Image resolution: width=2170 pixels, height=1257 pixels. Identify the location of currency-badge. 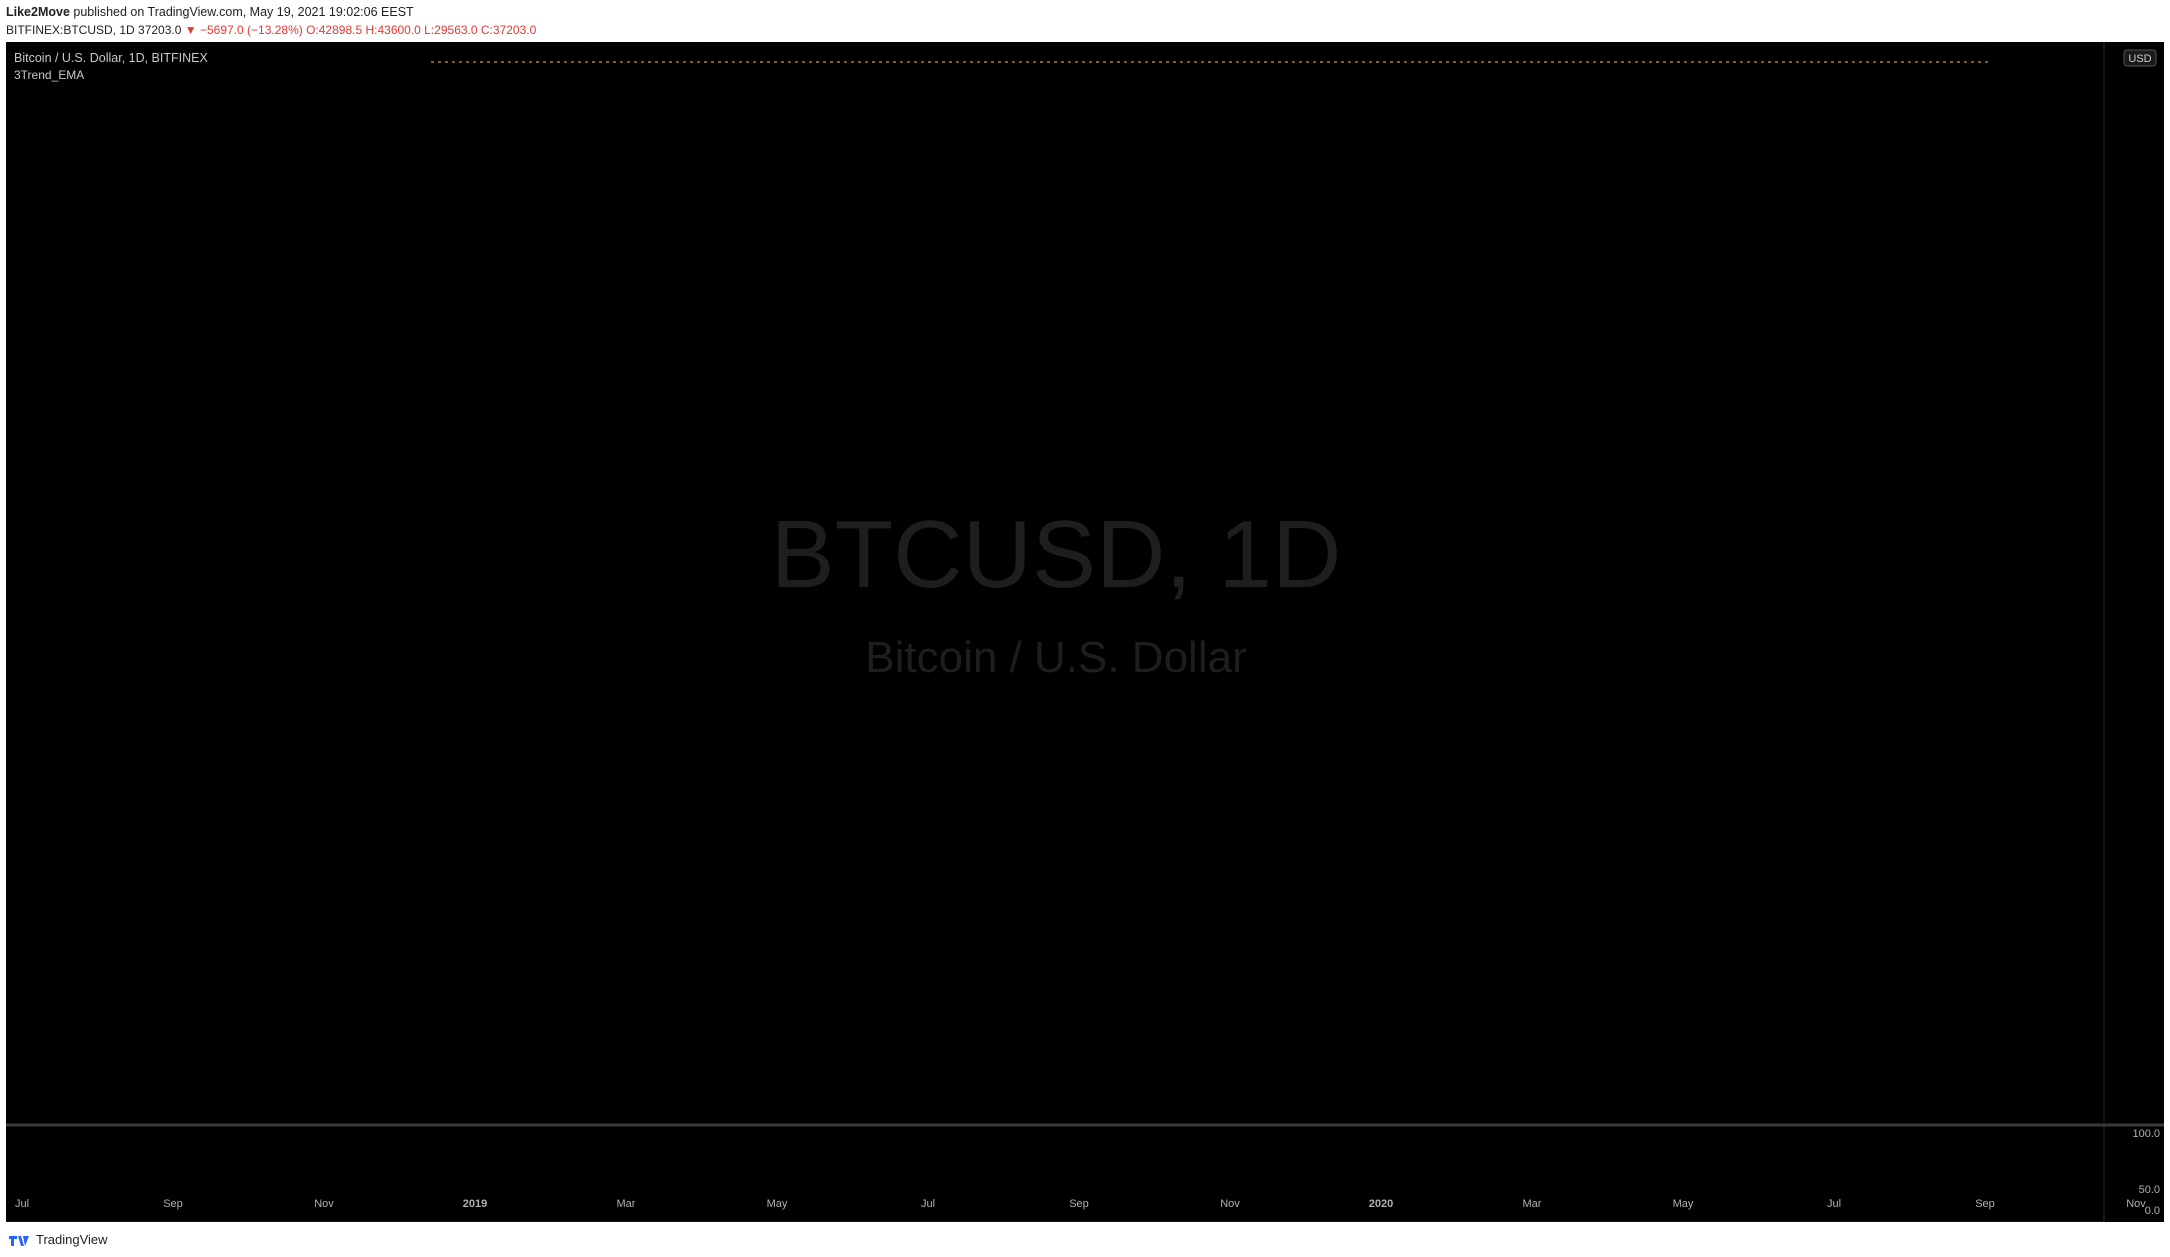
(2140, 58).